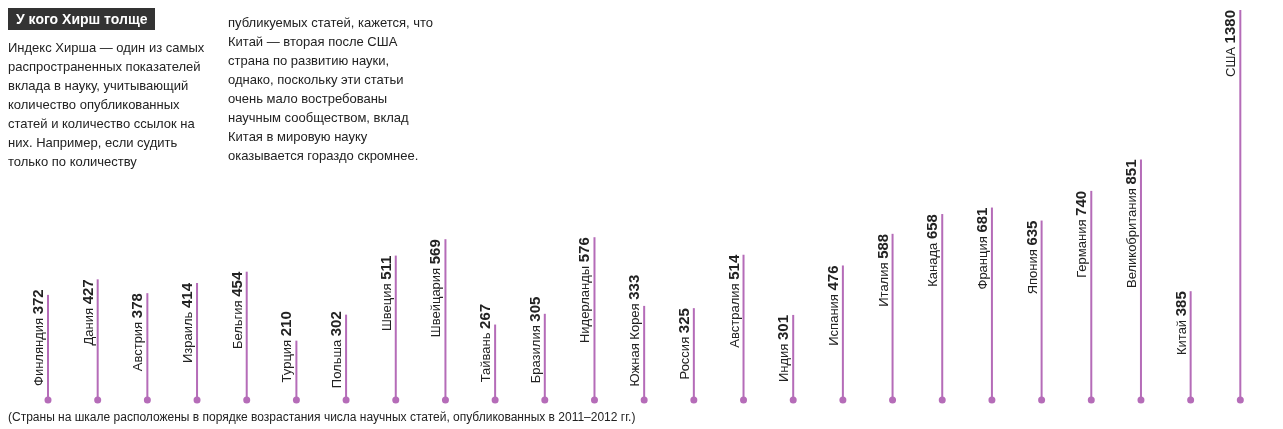 This screenshot has height=429, width=1283. Describe the element at coordinates (1031, 233) in the screenshot. I see `data-label: 635` at that location.